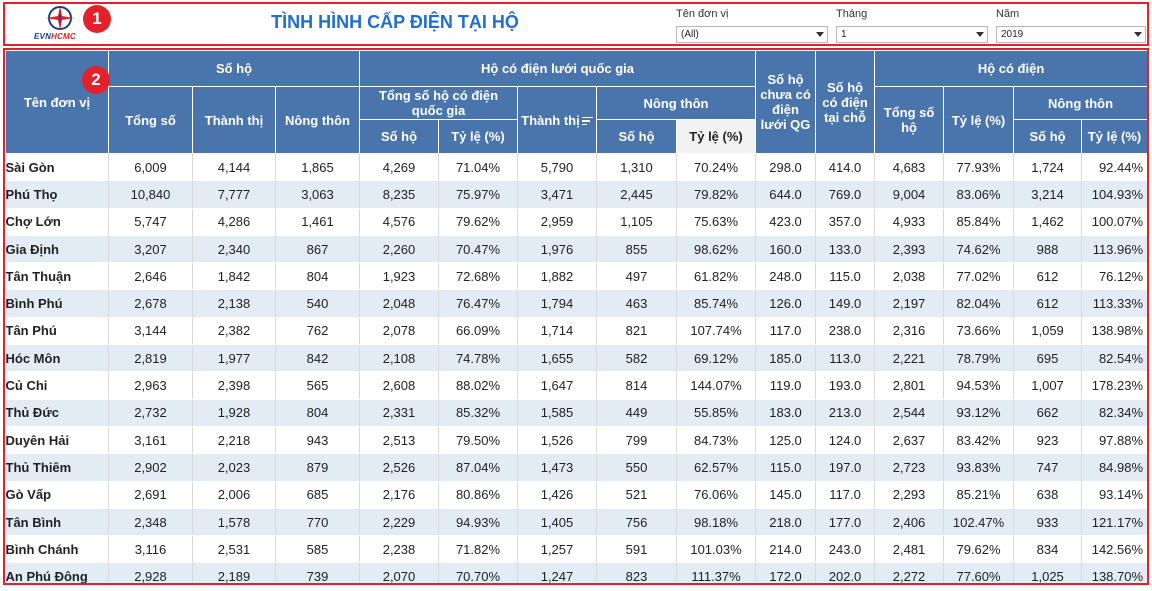 Image resolution: width=1152 pixels, height=591 pixels. I want to click on table-cell: 497, so click(636, 276).